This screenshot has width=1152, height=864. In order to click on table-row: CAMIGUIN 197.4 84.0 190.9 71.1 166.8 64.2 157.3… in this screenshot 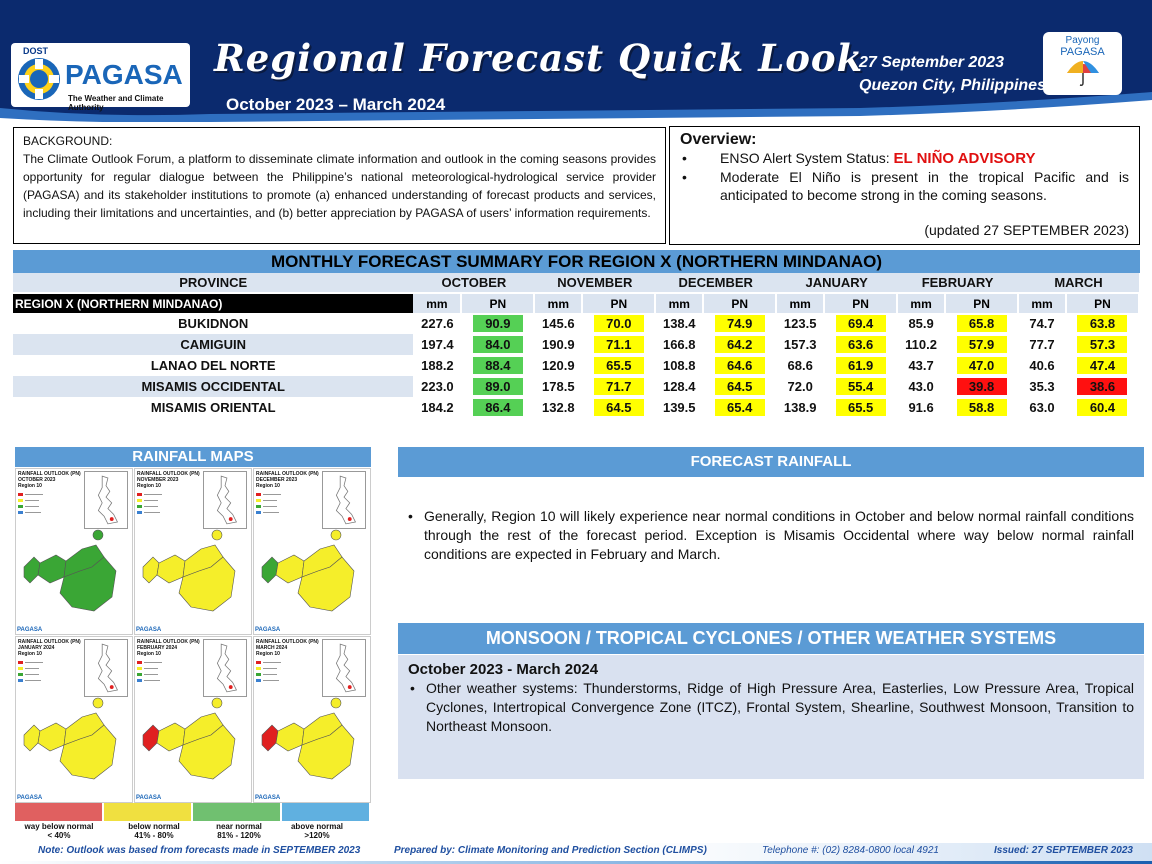, I will do `click(576, 344)`.